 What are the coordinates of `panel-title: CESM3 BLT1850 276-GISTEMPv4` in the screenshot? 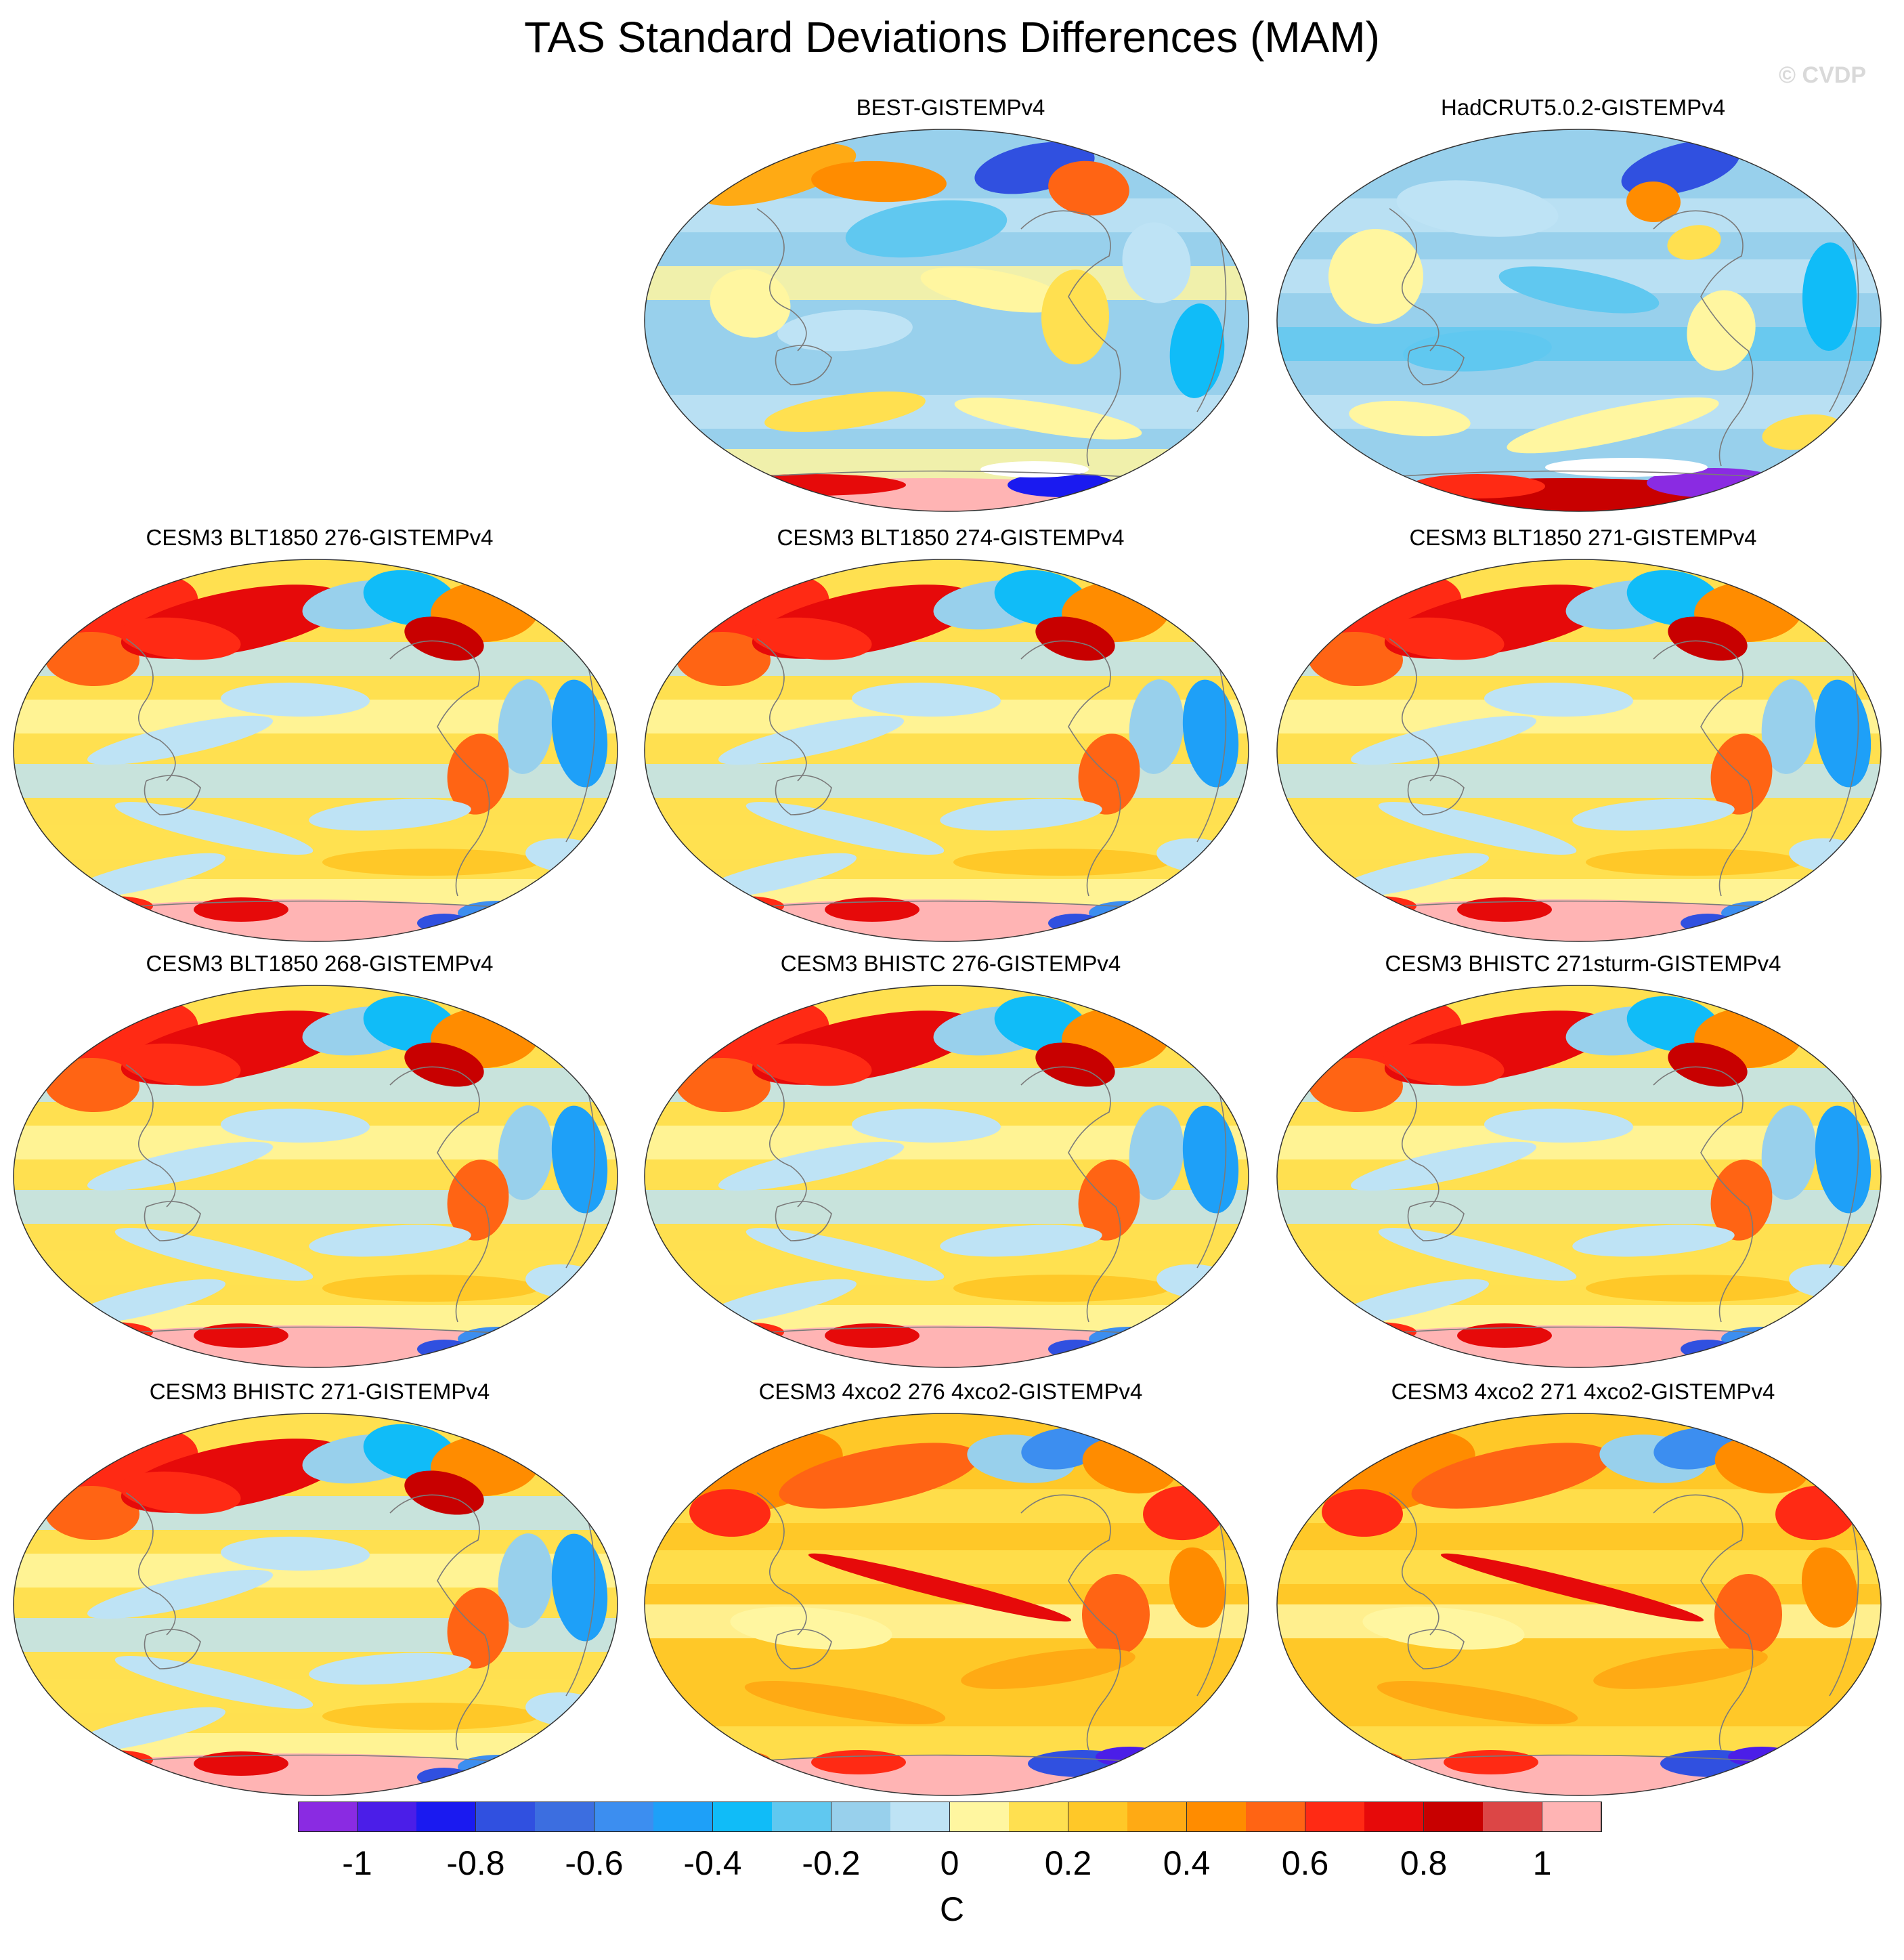 It's located at (320, 537).